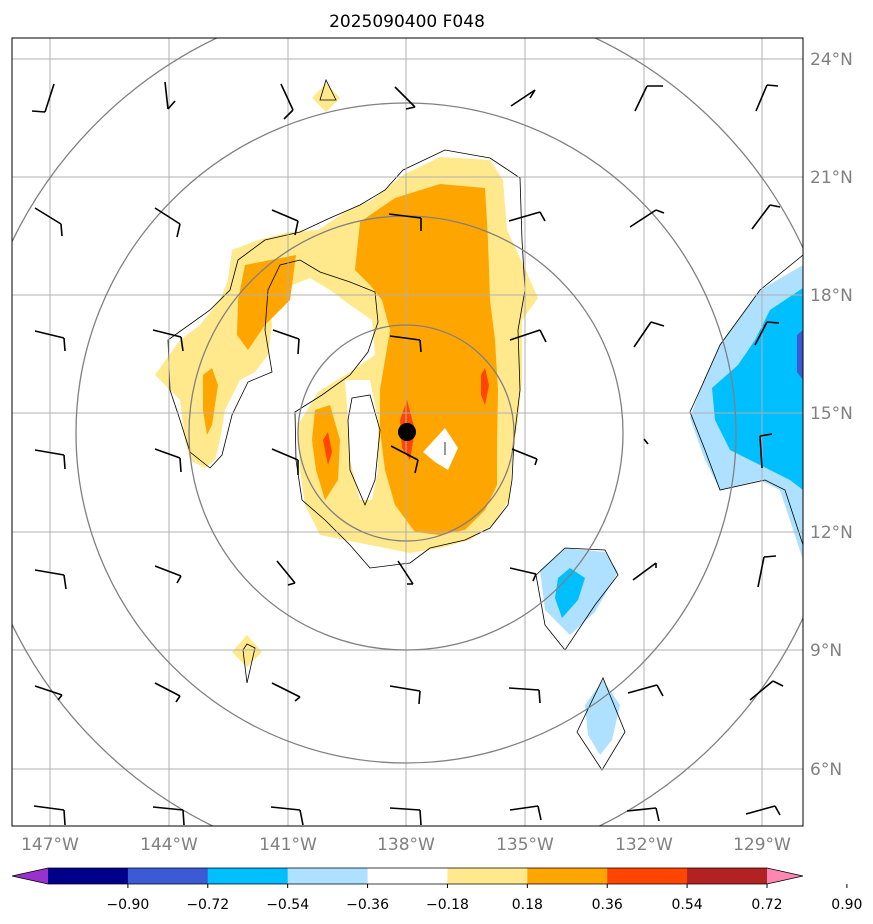 Image resolution: width=873 pixels, height=924 pixels. I want to click on lat-label: 12°N, so click(831, 533).